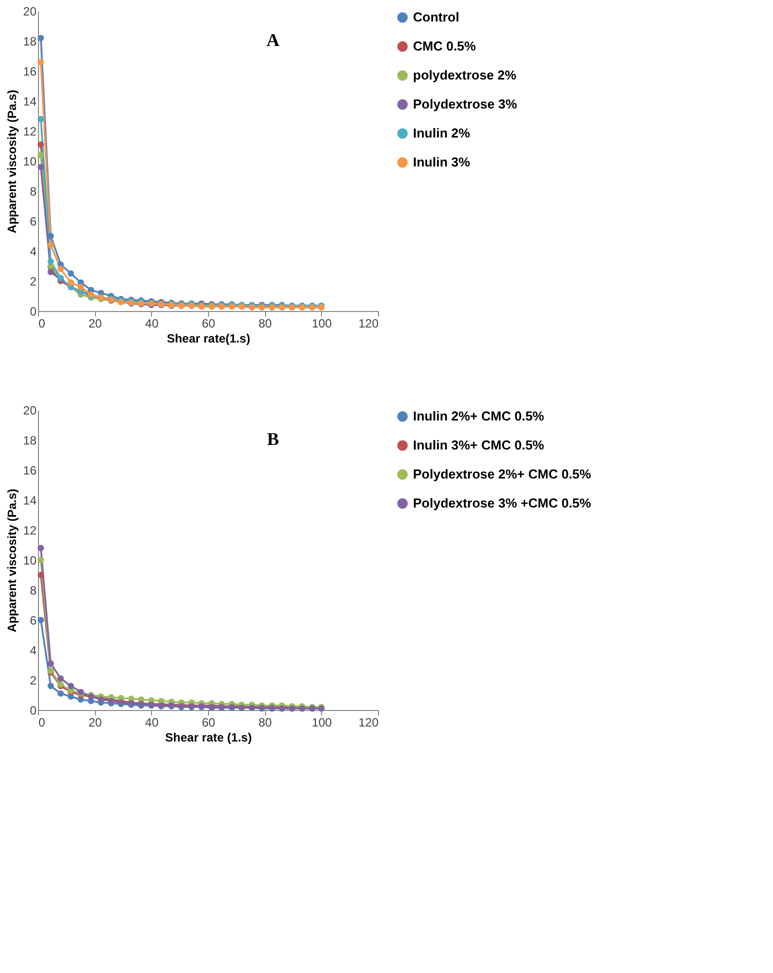 Image resolution: width=773 pixels, height=973 pixels. I want to click on legend-label: polydextrose 2%, so click(465, 75).